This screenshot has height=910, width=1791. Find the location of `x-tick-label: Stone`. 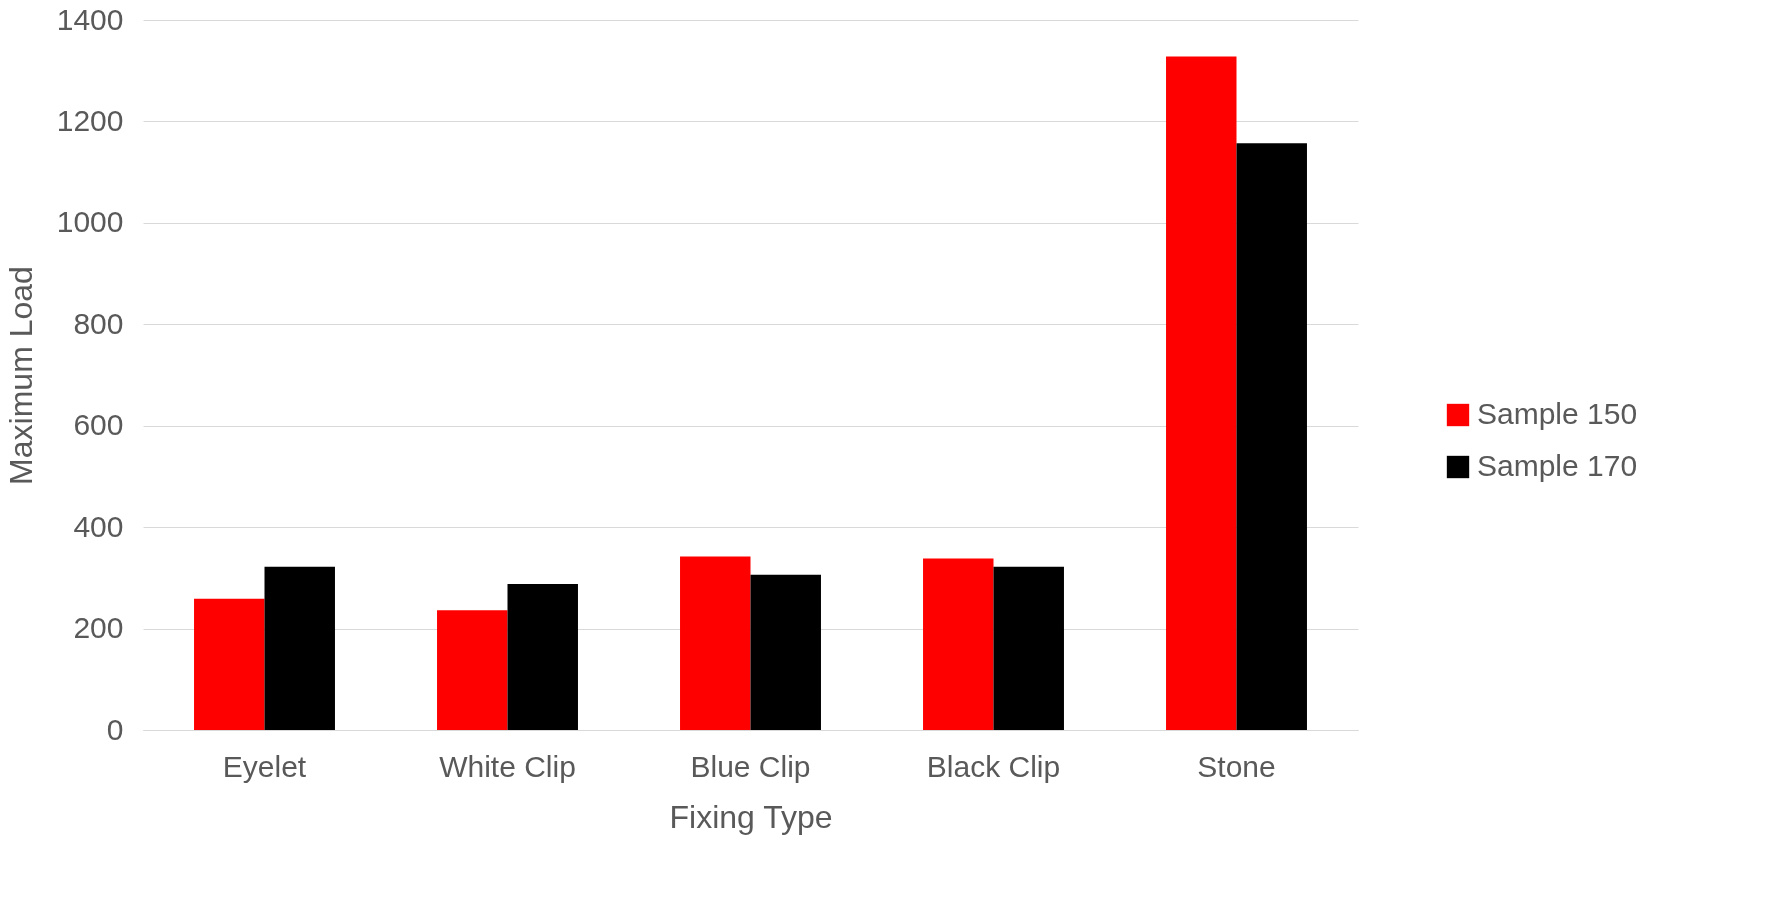

x-tick-label: Stone is located at coordinates (1236, 766).